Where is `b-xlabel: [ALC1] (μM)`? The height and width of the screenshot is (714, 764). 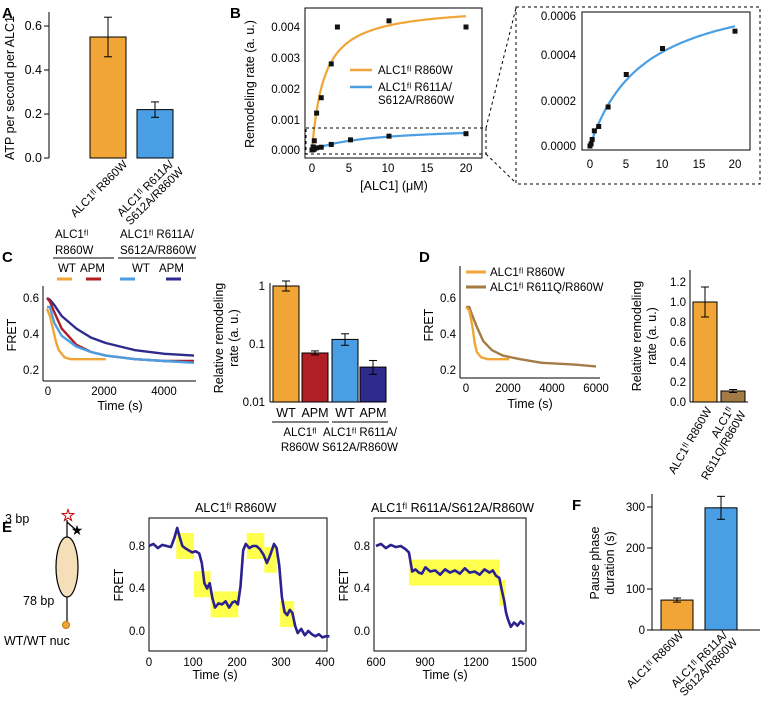 b-xlabel: [ALC1] (μM) is located at coordinates (394, 186).